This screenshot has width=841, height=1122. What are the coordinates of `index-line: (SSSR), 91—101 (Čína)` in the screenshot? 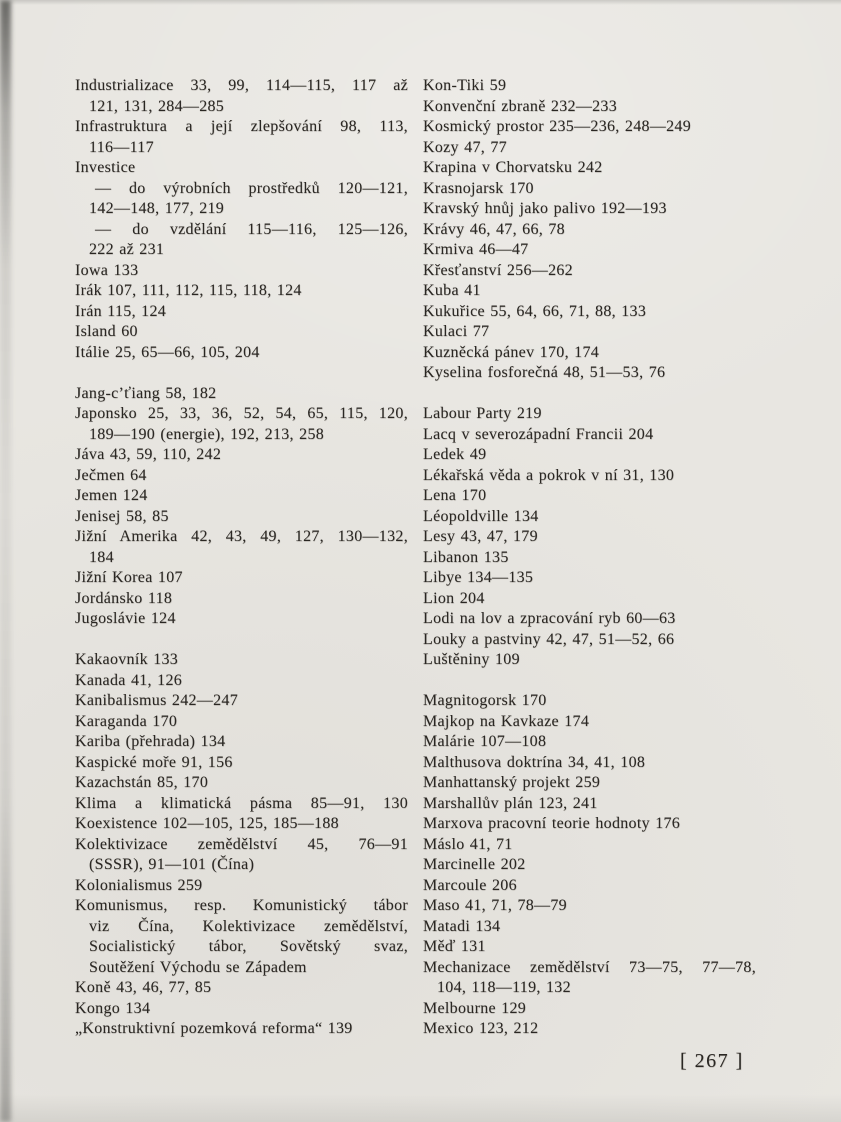 It's located at (172, 864).